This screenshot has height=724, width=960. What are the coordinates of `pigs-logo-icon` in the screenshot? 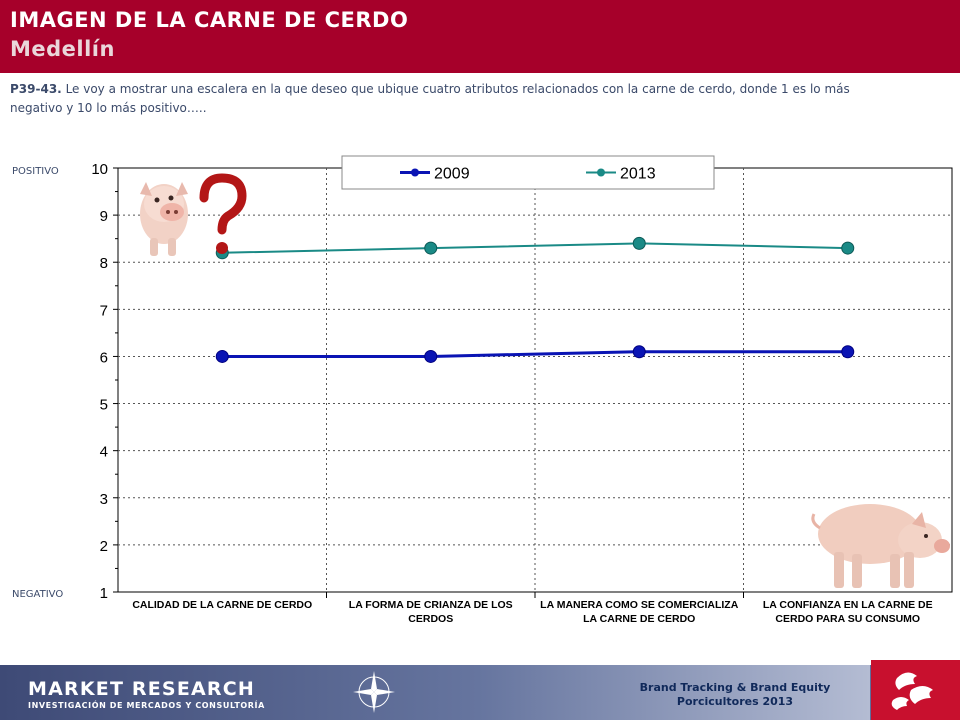 It's located at (912, 691).